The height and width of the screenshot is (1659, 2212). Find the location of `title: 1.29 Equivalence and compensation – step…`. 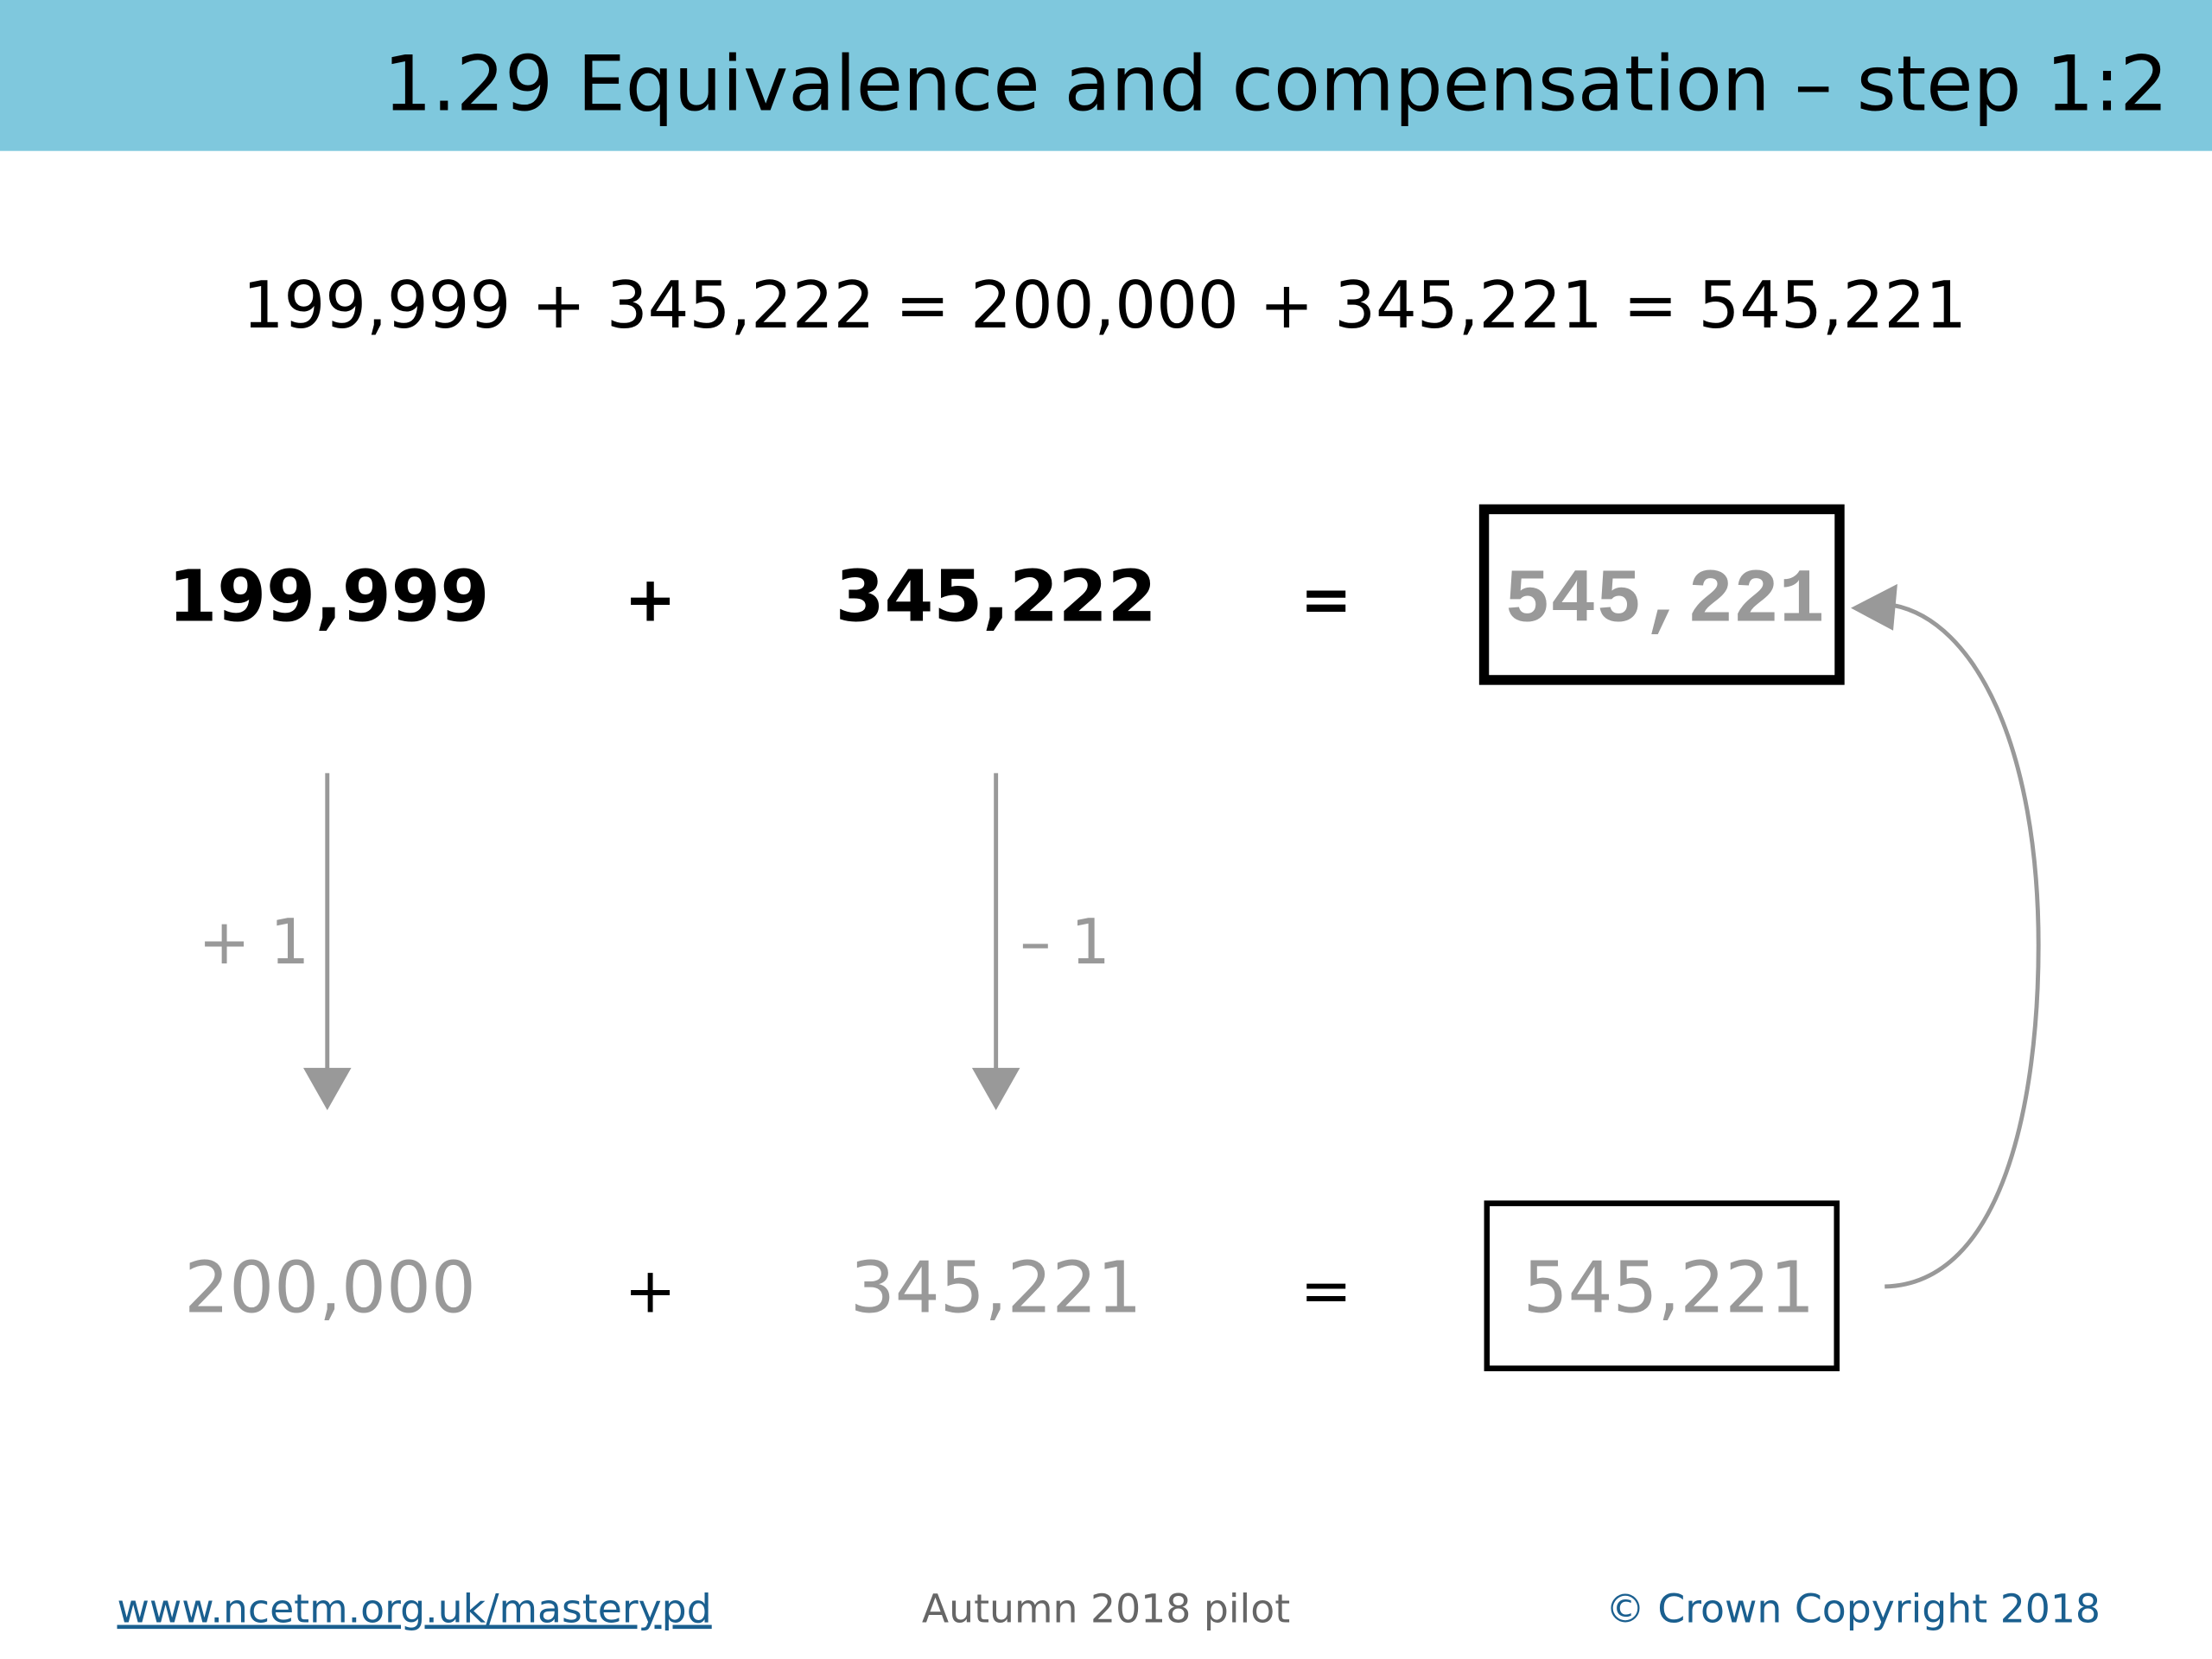

title: 1.29 Equivalence and compensation – step… is located at coordinates (1276, 83).